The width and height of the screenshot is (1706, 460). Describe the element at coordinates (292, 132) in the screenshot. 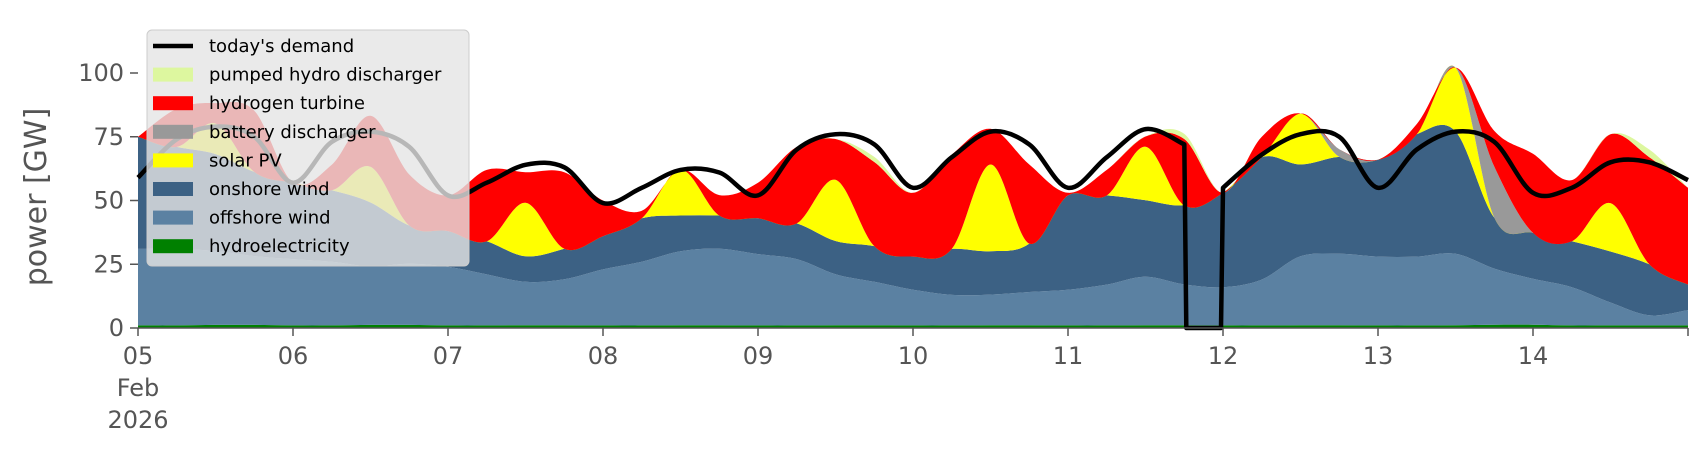

I see `legend-label-battery-discharger: battery discharger` at that location.